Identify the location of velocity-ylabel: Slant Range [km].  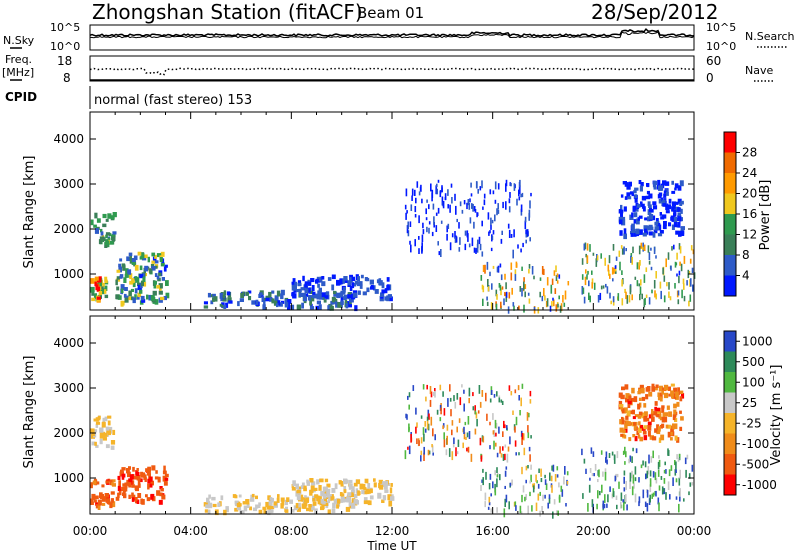
(29, 412).